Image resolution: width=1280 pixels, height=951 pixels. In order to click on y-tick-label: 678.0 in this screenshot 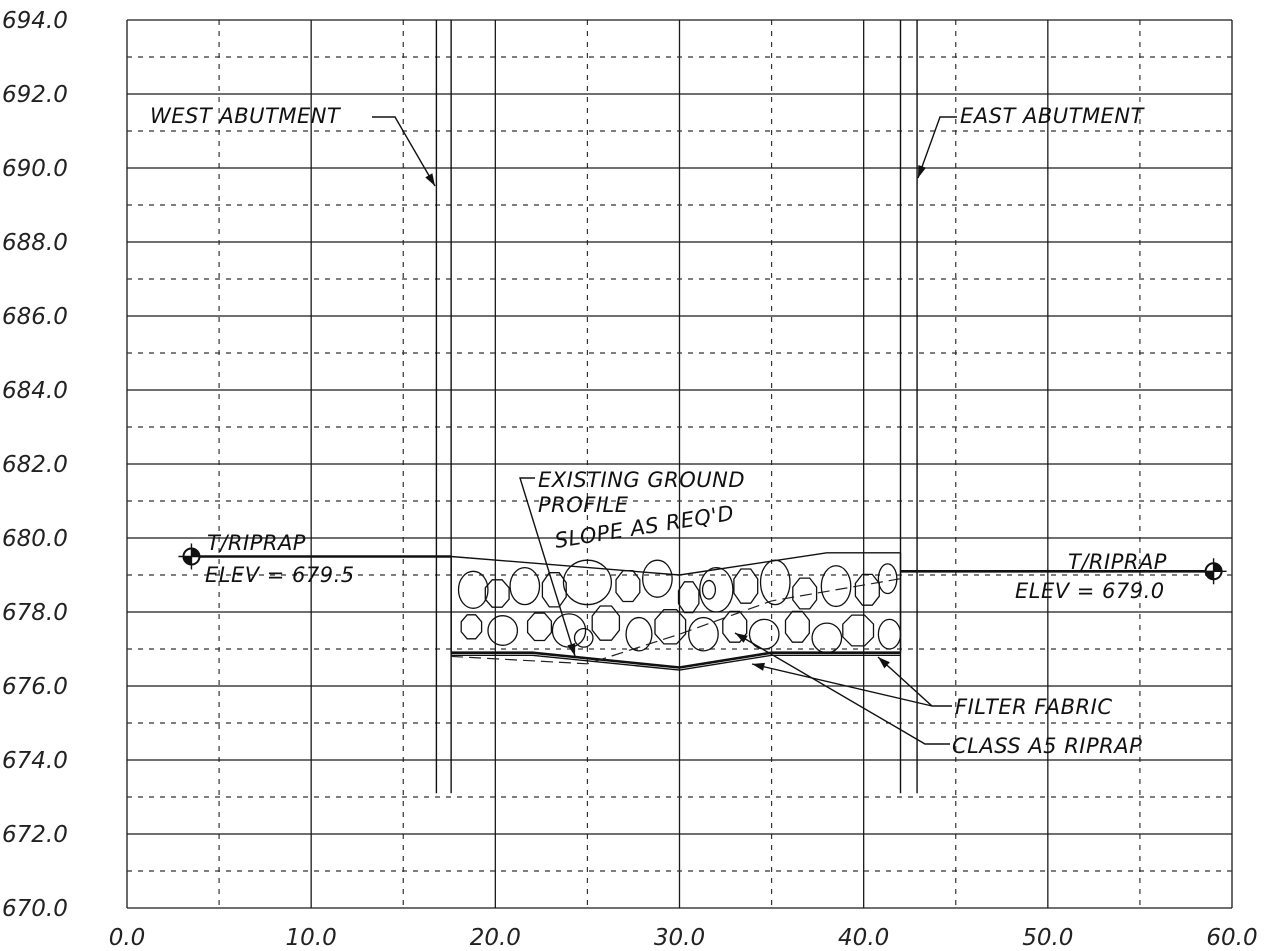, I will do `click(35, 613)`.